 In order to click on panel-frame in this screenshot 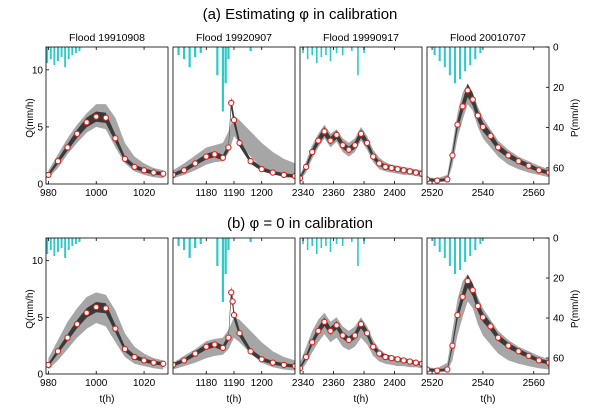, I will do `click(107, 306)`.